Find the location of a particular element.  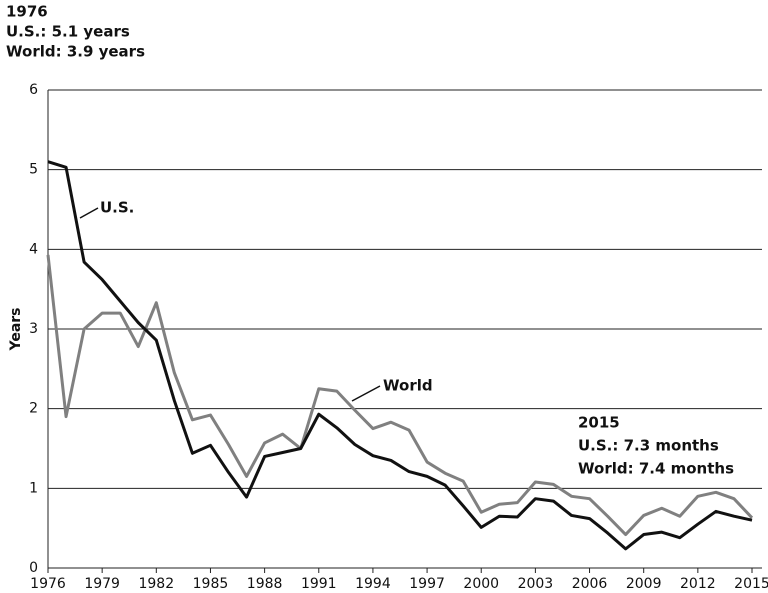

x-tick-label: 1991 is located at coordinates (319, 584).